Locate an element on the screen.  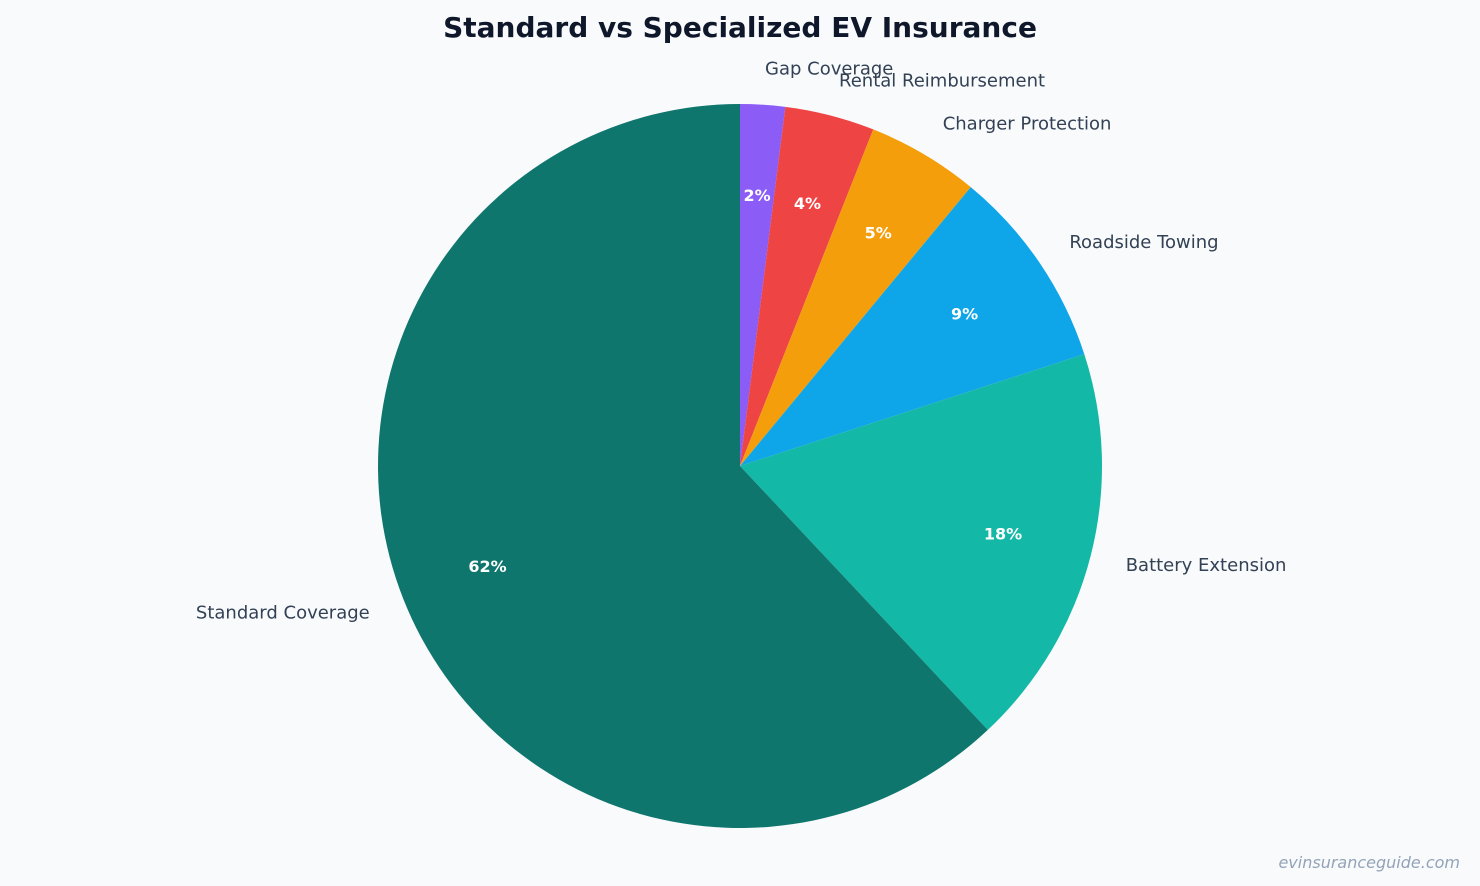
pie-slice-charger-protection is located at coordinates (855, 298).